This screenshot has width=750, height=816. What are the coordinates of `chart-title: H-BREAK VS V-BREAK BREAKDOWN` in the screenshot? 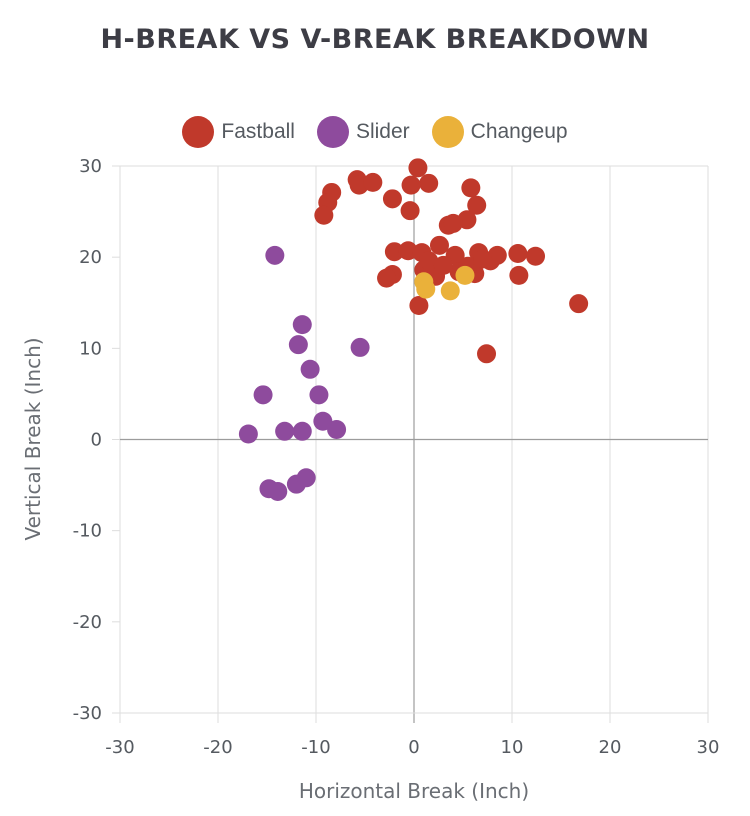 It's located at (375, 39).